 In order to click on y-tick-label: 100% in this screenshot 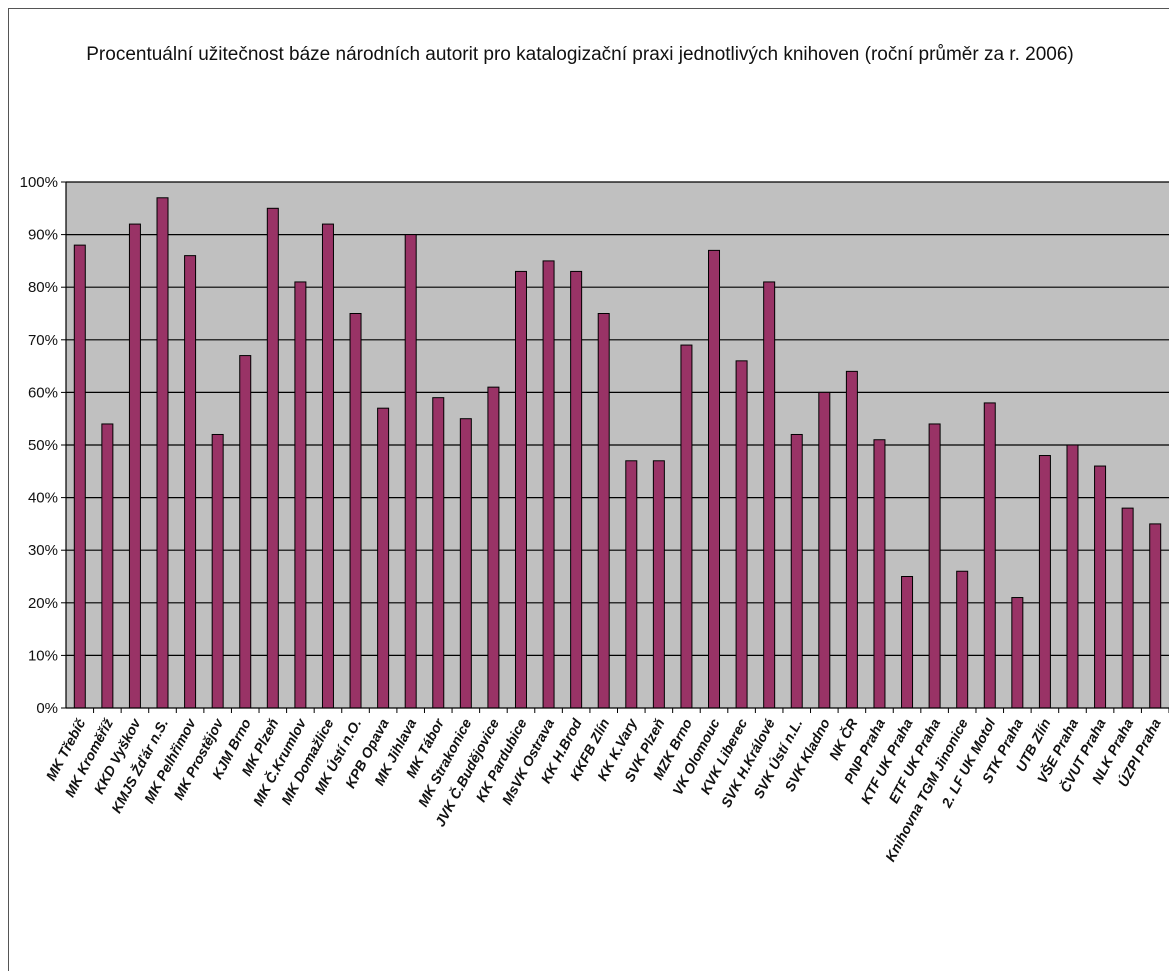, I will do `click(39, 182)`.